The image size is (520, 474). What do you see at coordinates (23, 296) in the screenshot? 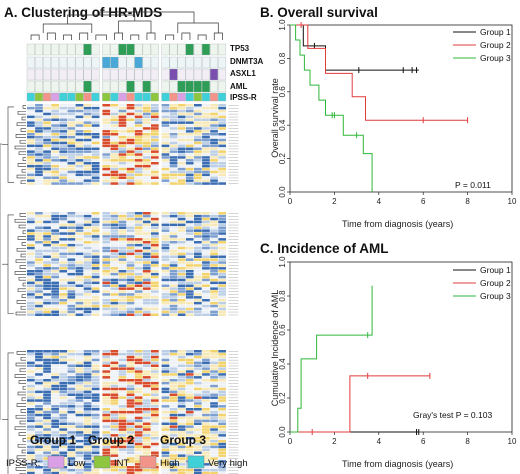
I see `row-dendro-link` at bounding box center [23, 296].